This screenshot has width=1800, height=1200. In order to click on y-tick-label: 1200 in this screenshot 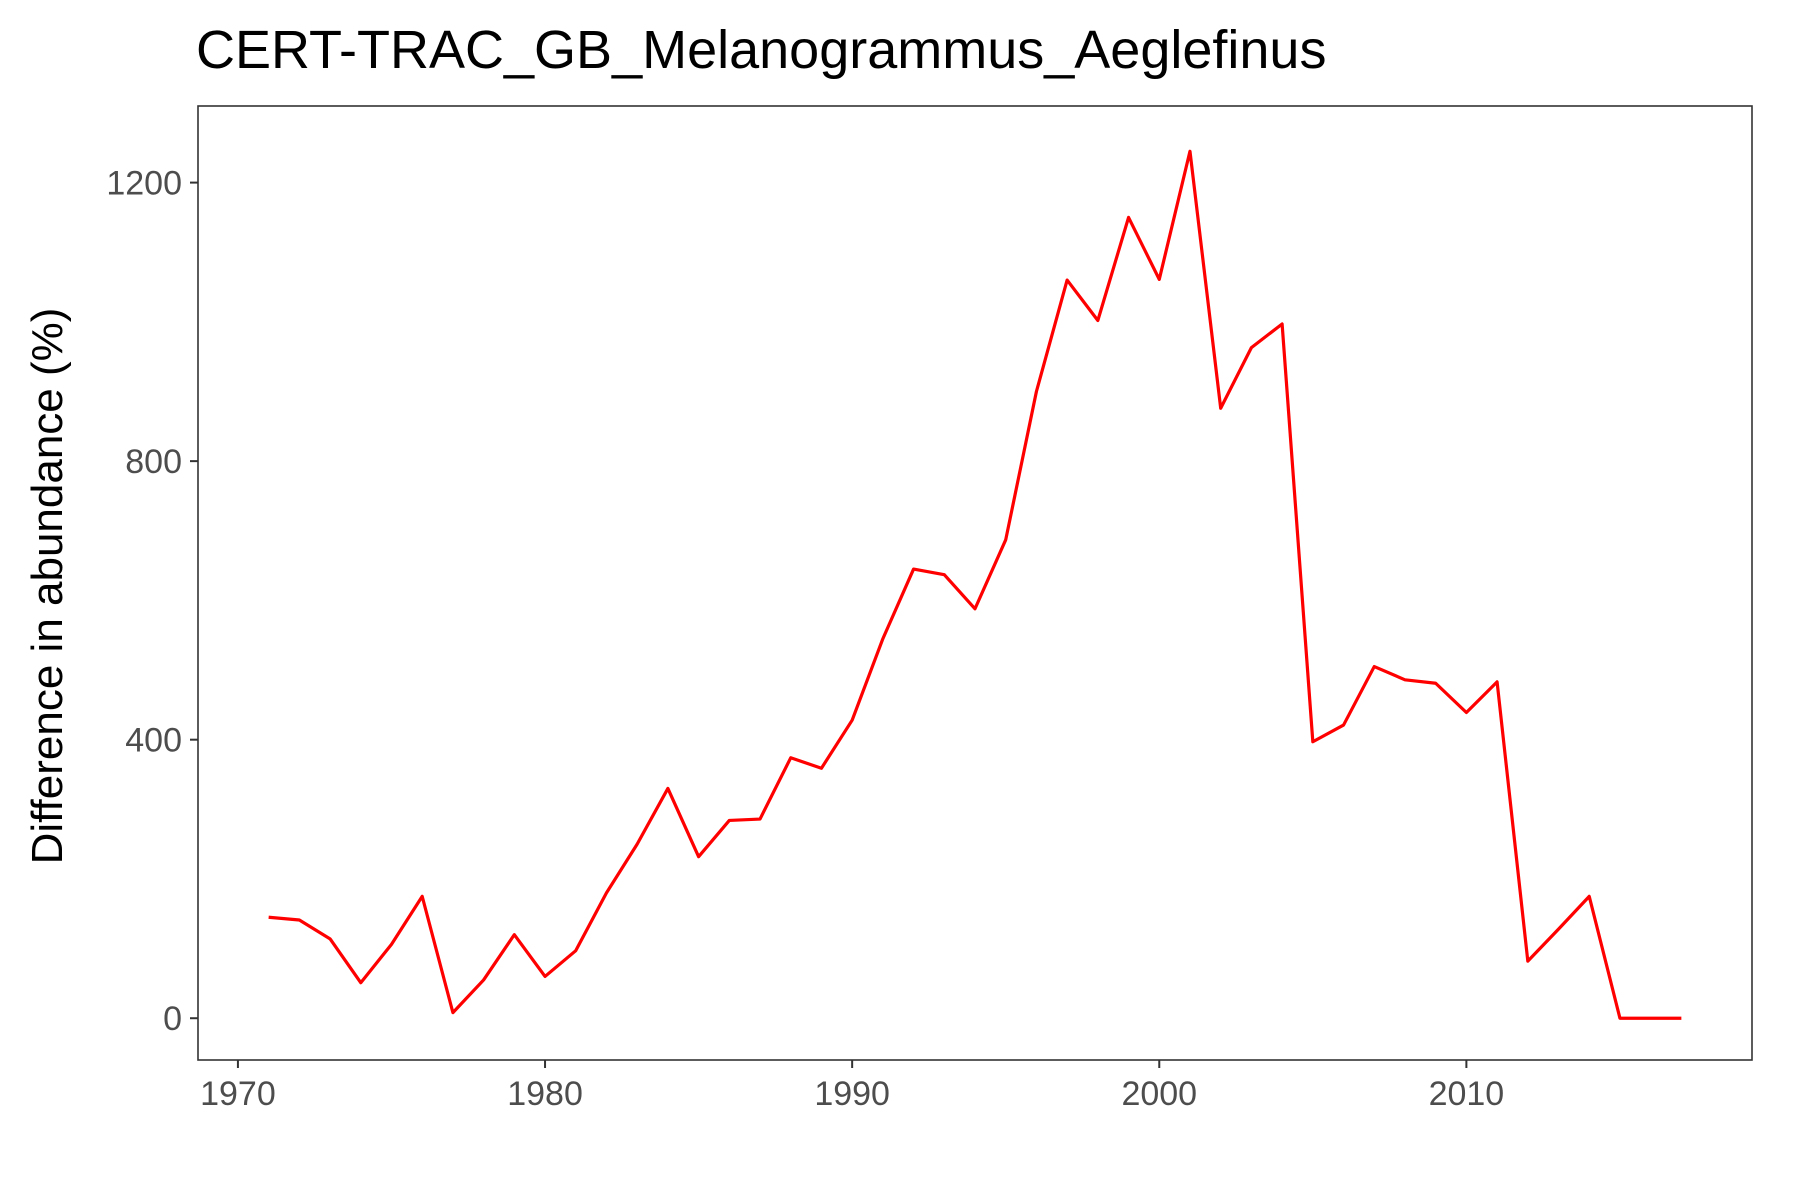, I will do `click(144, 184)`.